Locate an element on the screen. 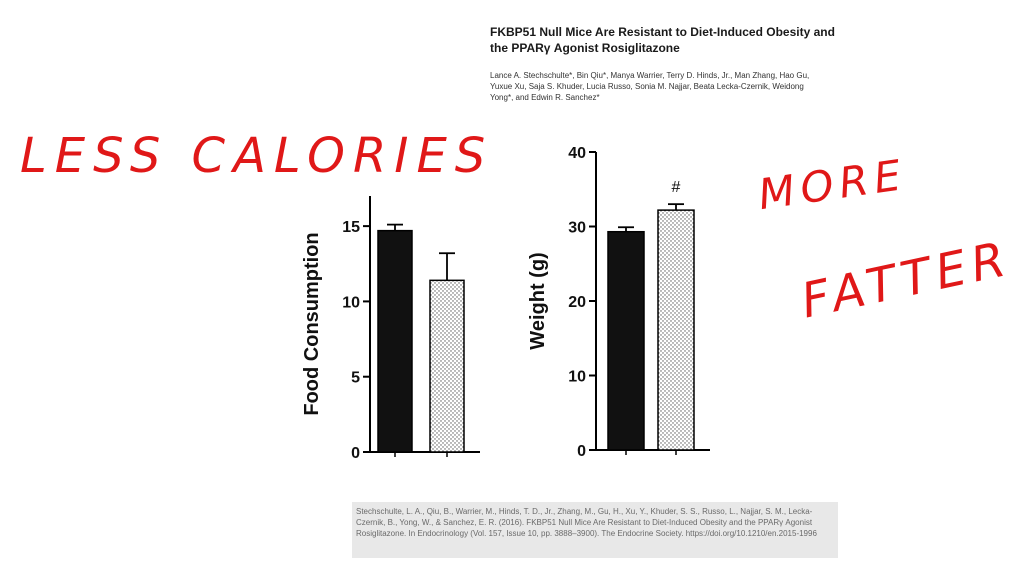 This screenshot has width=1024, height=564. annotation-more: MORE is located at coordinates (832, 184).